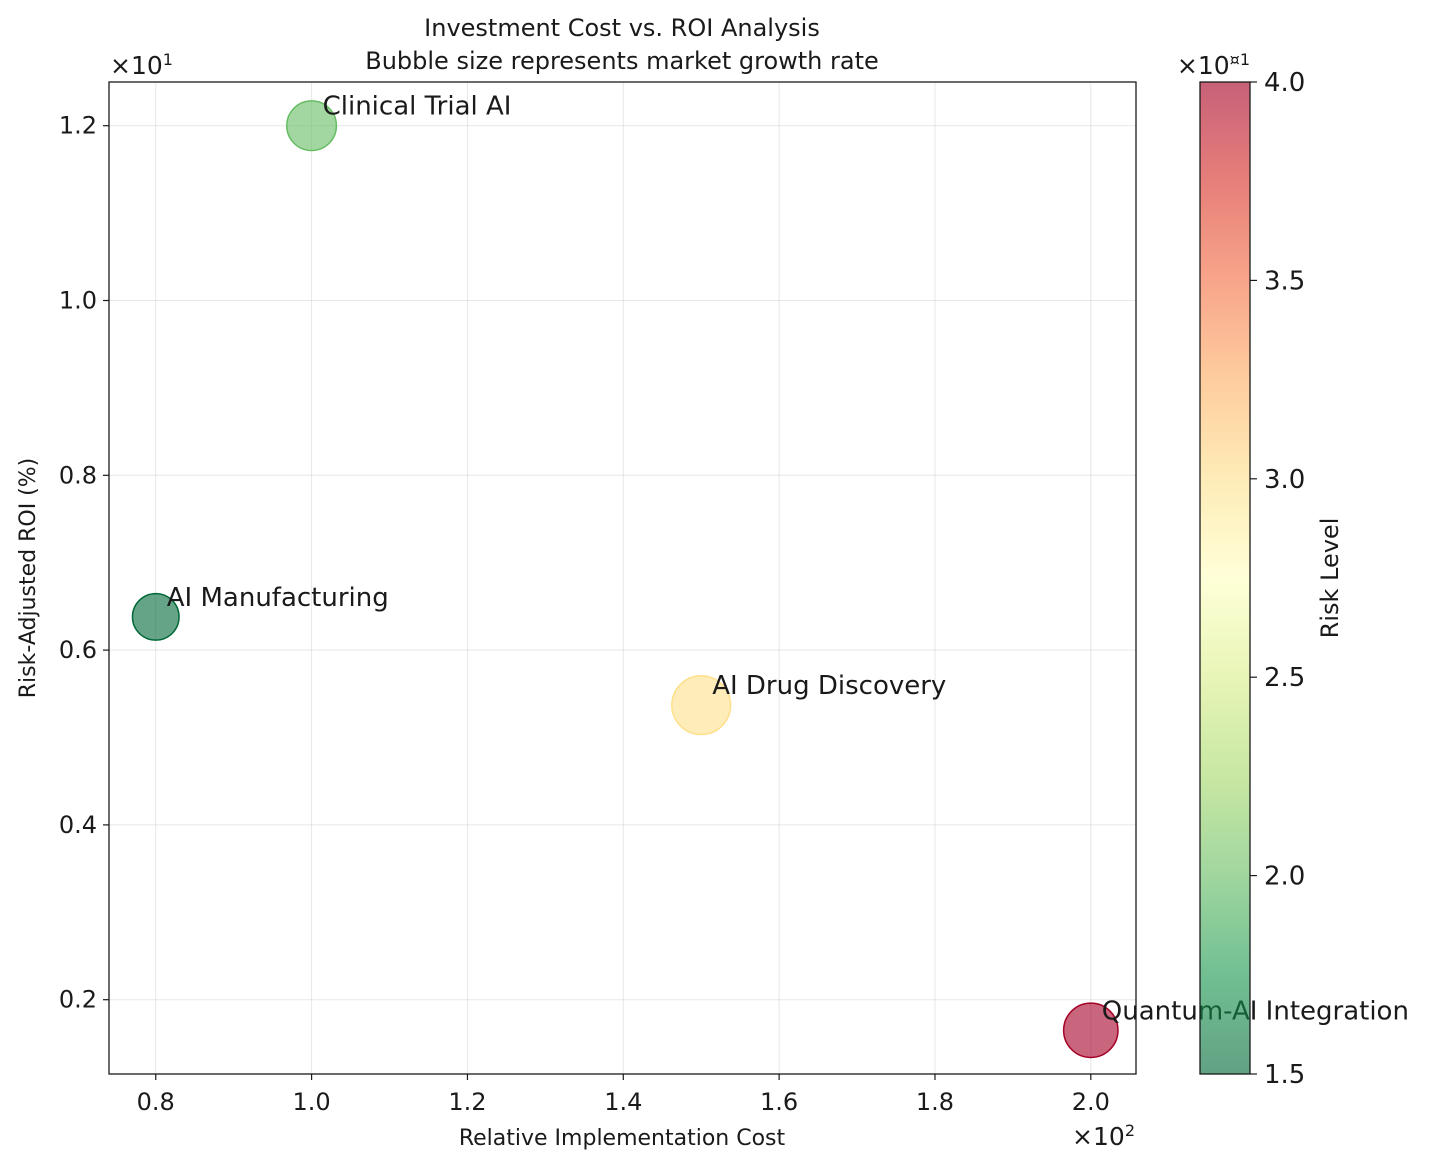  I want to click on colorbar-tick-label: 2.5, so click(1284, 678).